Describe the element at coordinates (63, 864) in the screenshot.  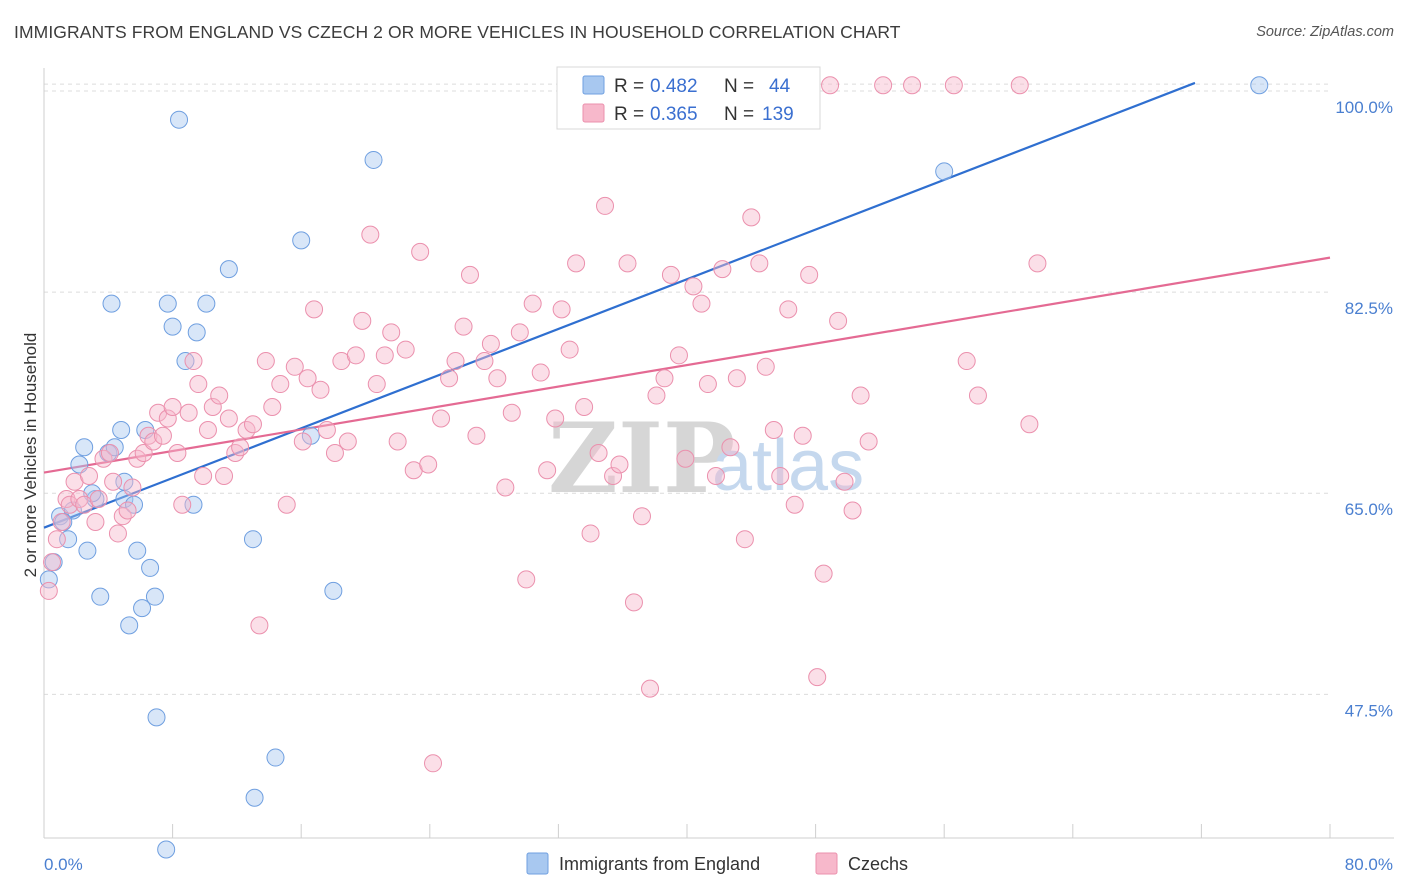
I see `x-tick-label-min: 0.0%` at that location.